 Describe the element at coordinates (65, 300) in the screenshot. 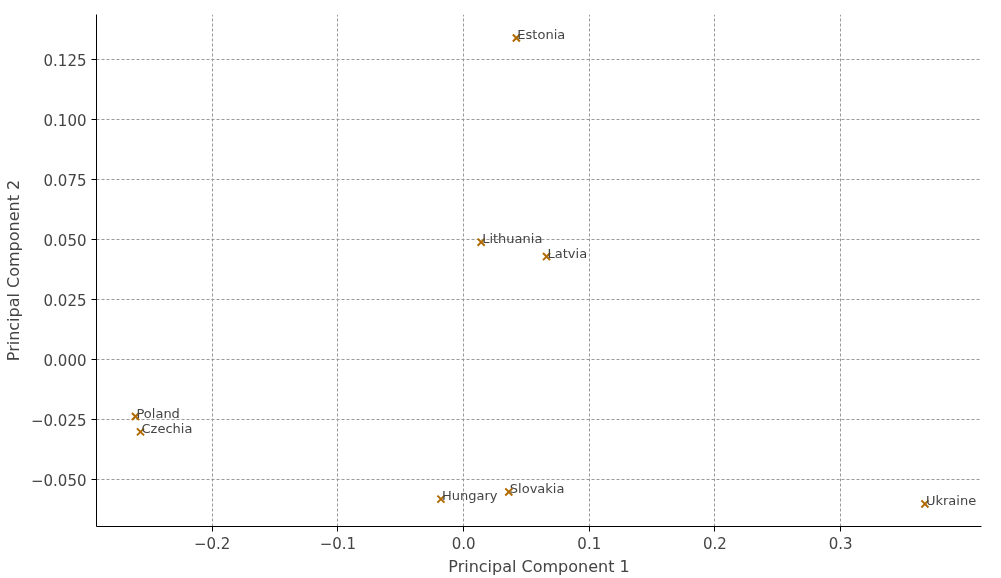

I see `y-tick-label: 0.025` at that location.